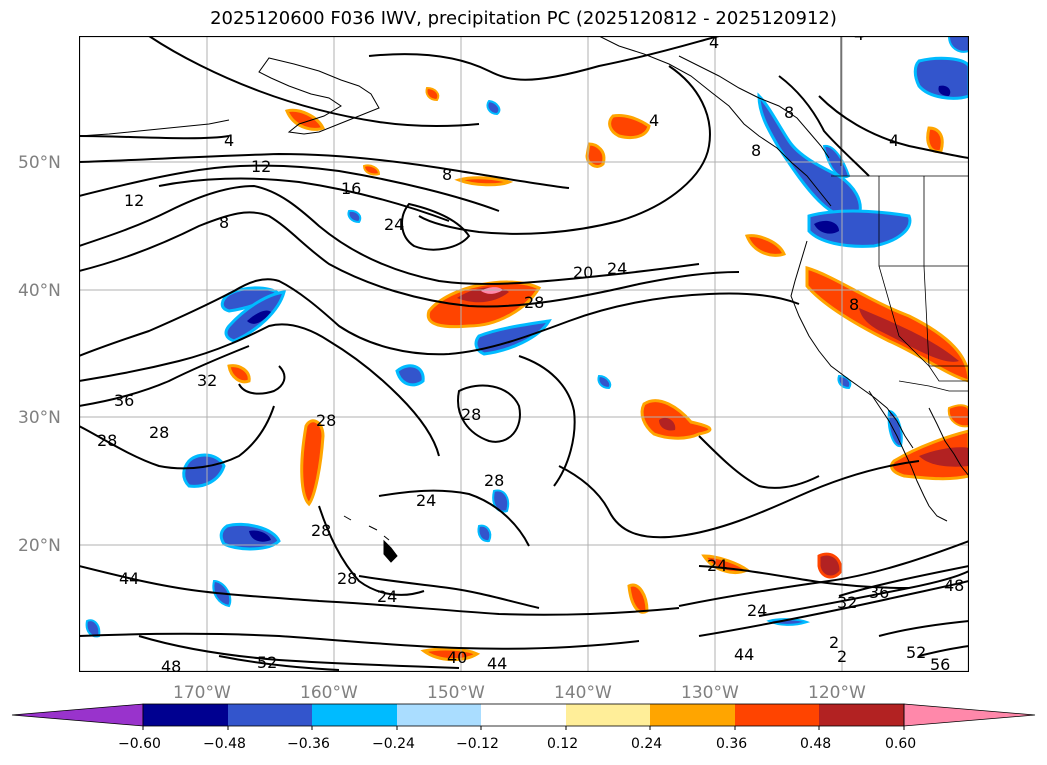 The width and height of the screenshot is (1047, 765). What do you see at coordinates (261, 166) in the screenshot?
I see `contour-label: 12` at bounding box center [261, 166].